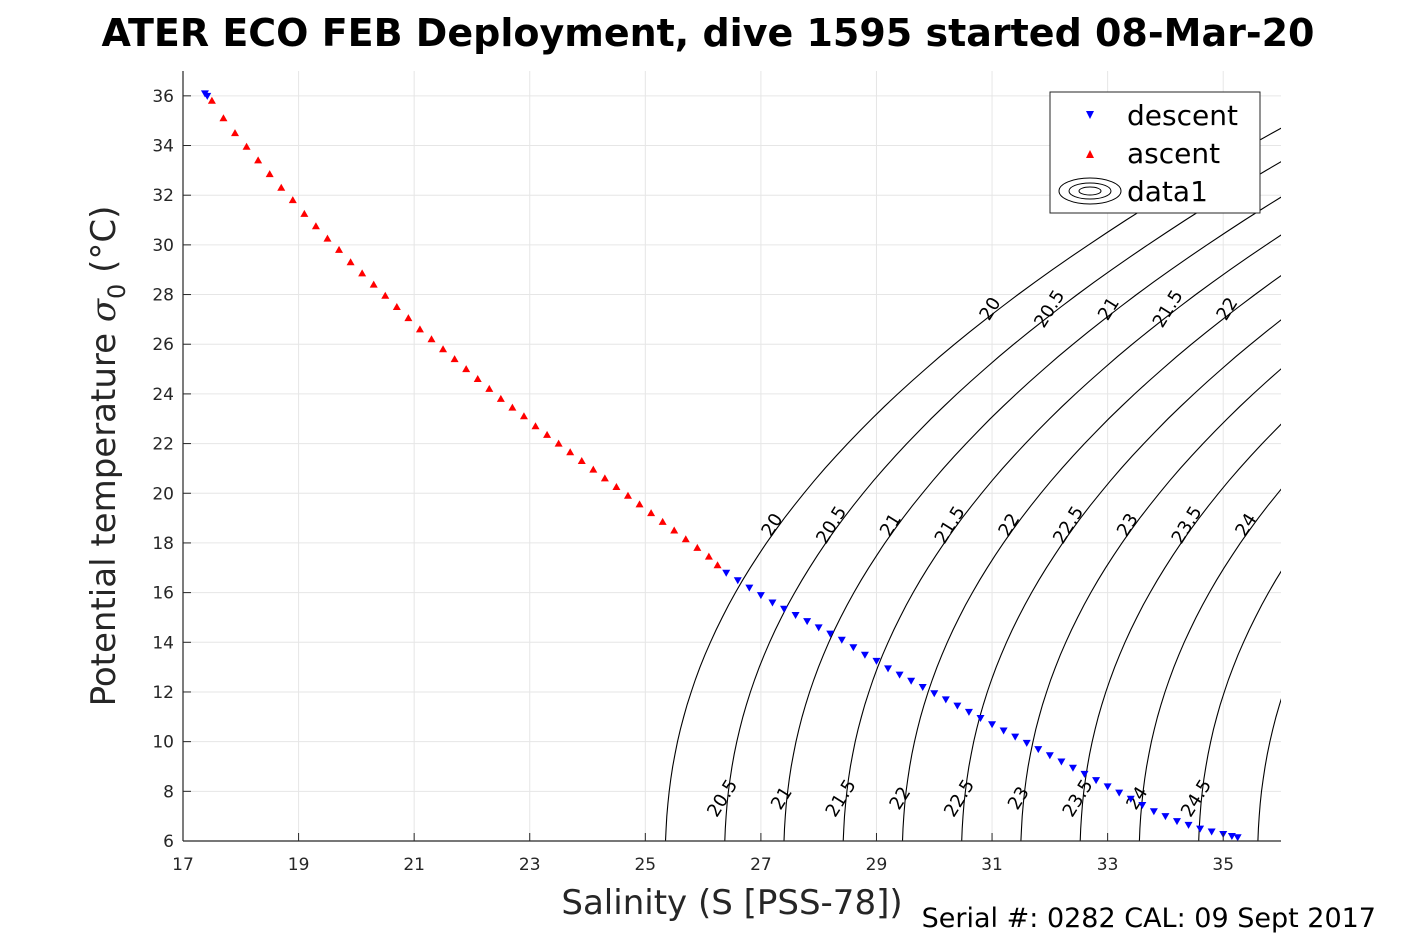 This screenshot has width=1417, height=945. What do you see at coordinates (1223, 865) in the screenshot?
I see `x-tick-label: 35` at bounding box center [1223, 865].